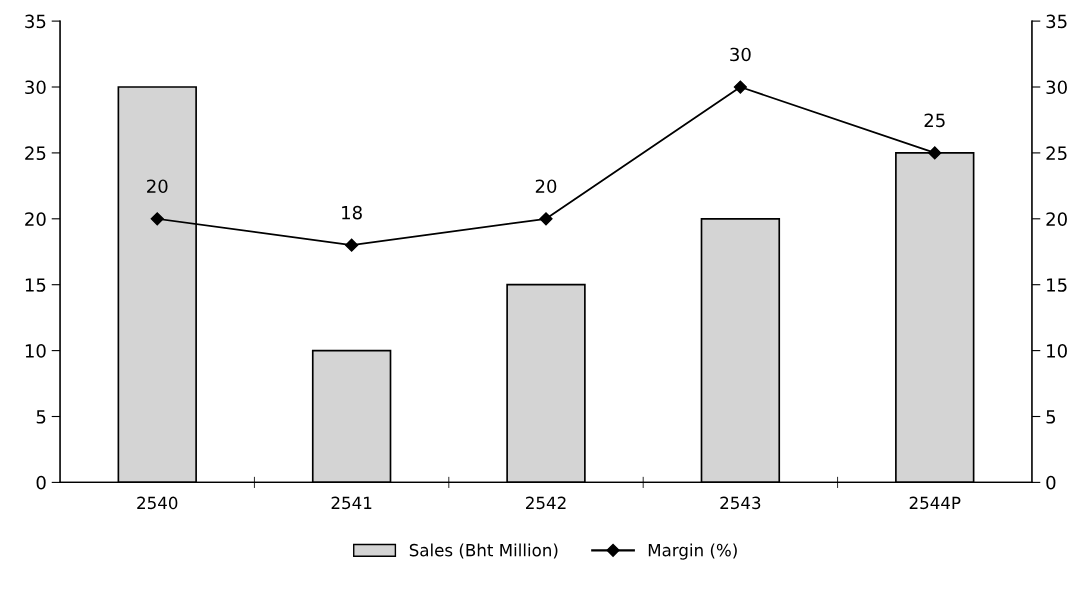 The width and height of the screenshot is (1092, 603). Describe the element at coordinates (740, 503) in the screenshot. I see `x-tick-label: 2543` at that location.